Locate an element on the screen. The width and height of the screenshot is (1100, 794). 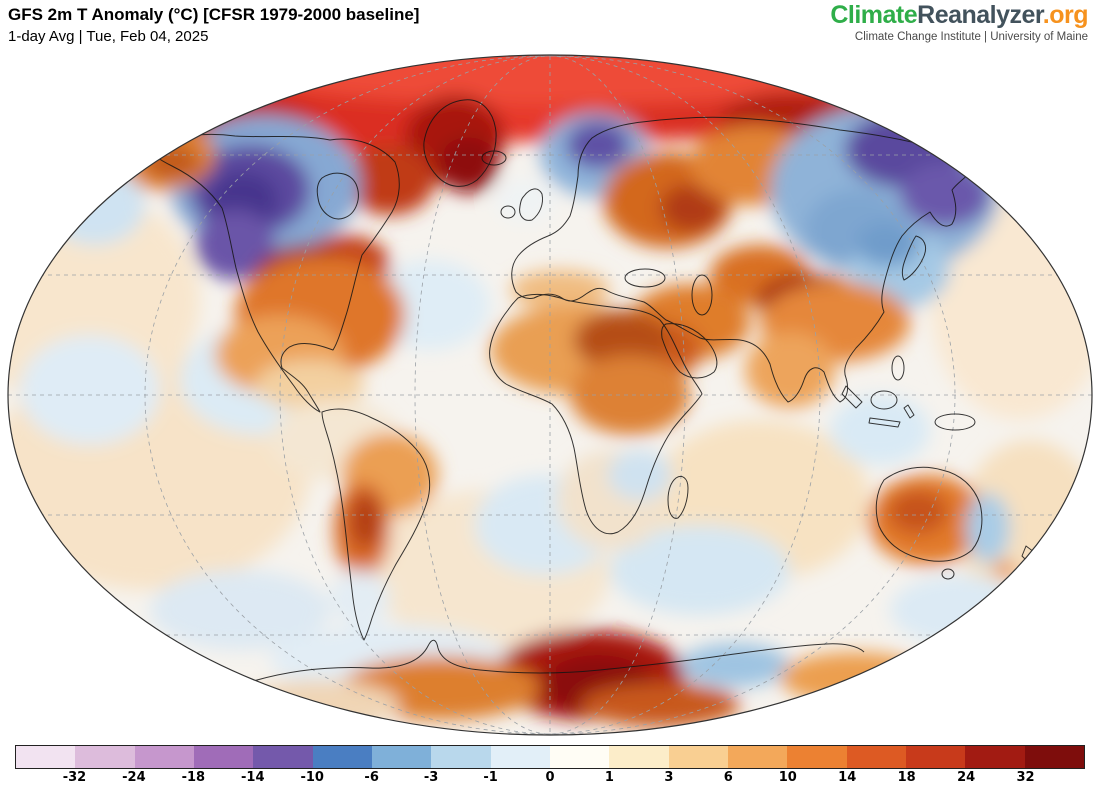
colorbar-tick-label: -6 is located at coordinates (371, 777).